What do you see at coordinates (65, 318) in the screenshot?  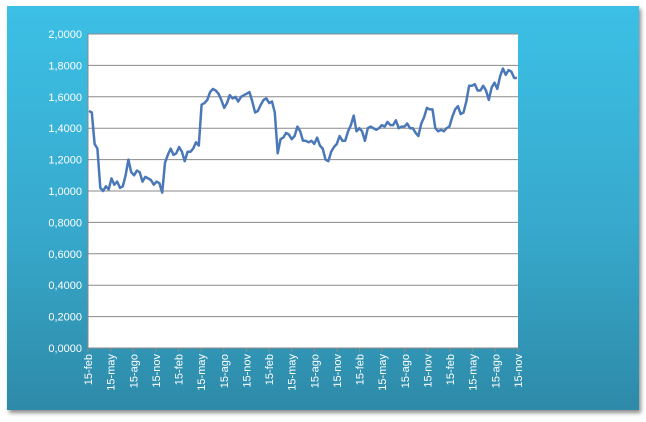 I see `y-tick-label: 0,2000` at bounding box center [65, 318].